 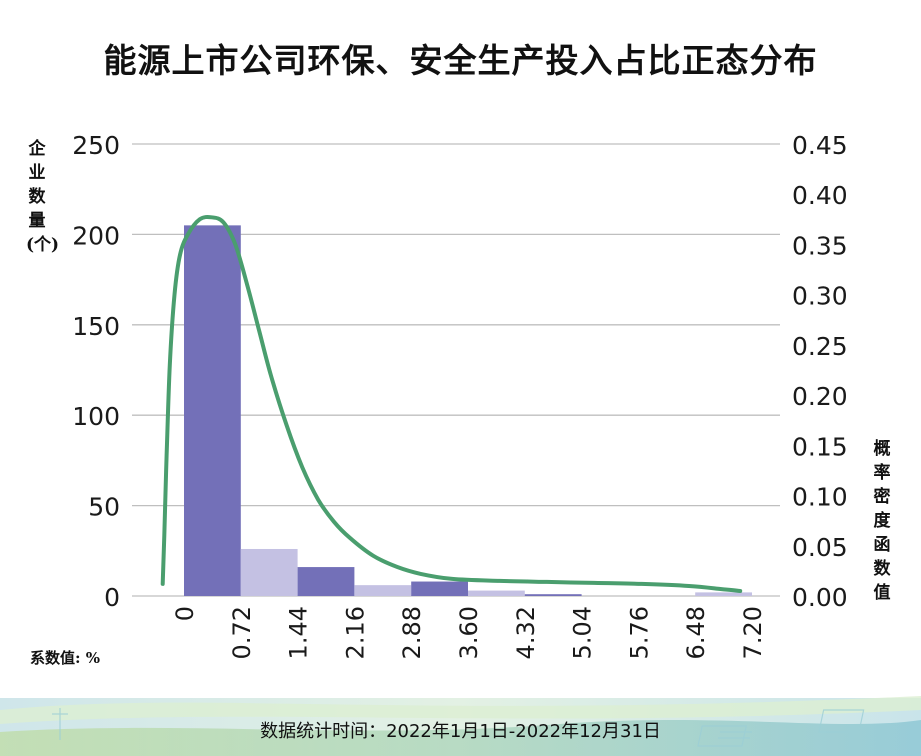 I want to click on x-axis-unit-note: 系数值: %, so click(x=65, y=658).